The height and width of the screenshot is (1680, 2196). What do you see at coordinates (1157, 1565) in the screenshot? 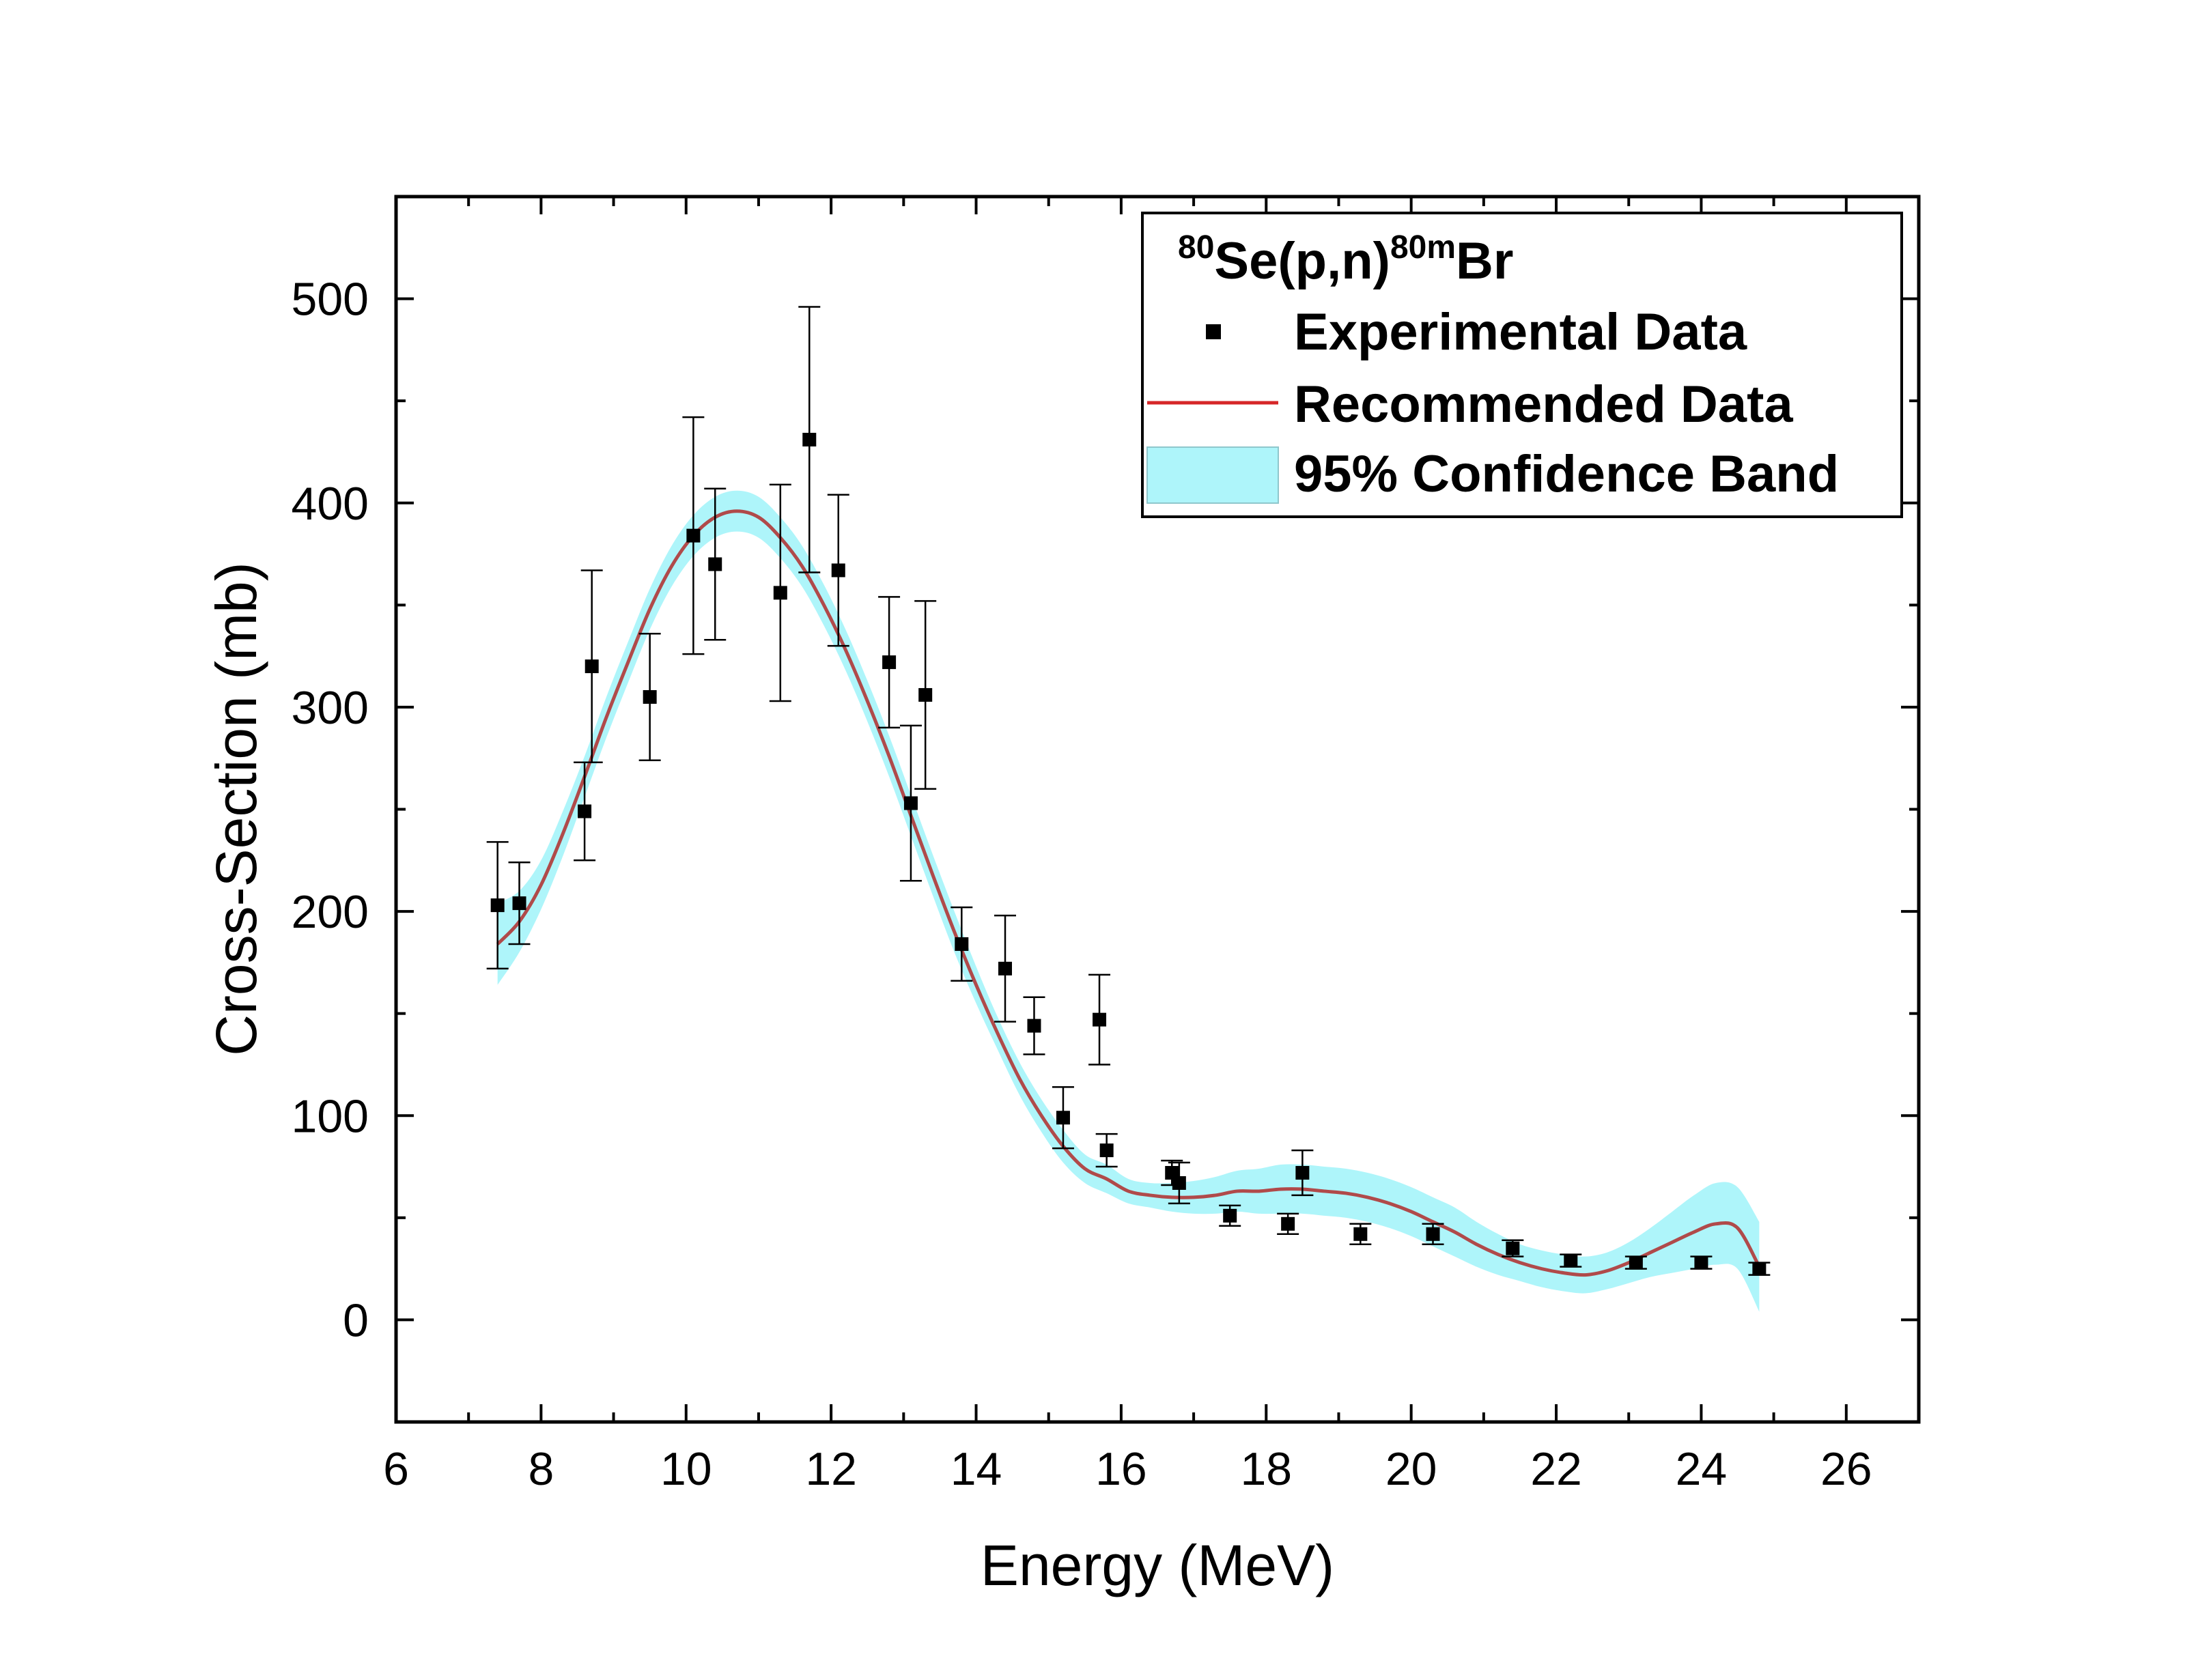
I see `x-axis-title: Energy (MeV)` at bounding box center [1157, 1565].